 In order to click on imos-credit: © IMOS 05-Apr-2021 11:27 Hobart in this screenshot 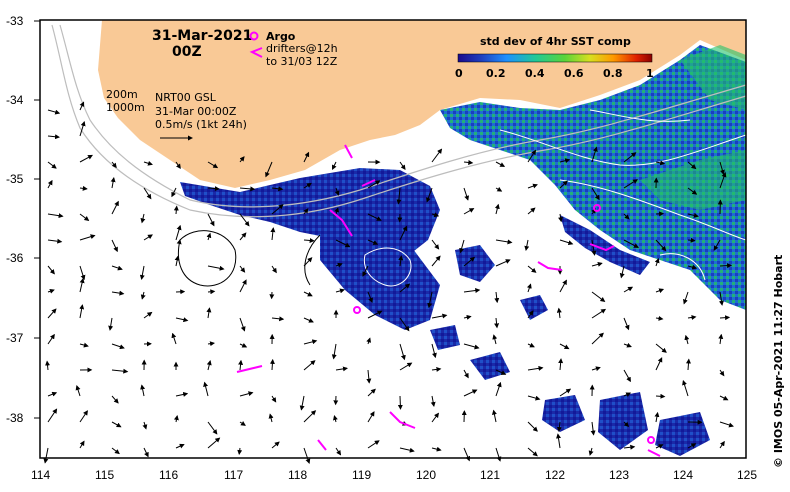, I will do `click(778, 361)`.